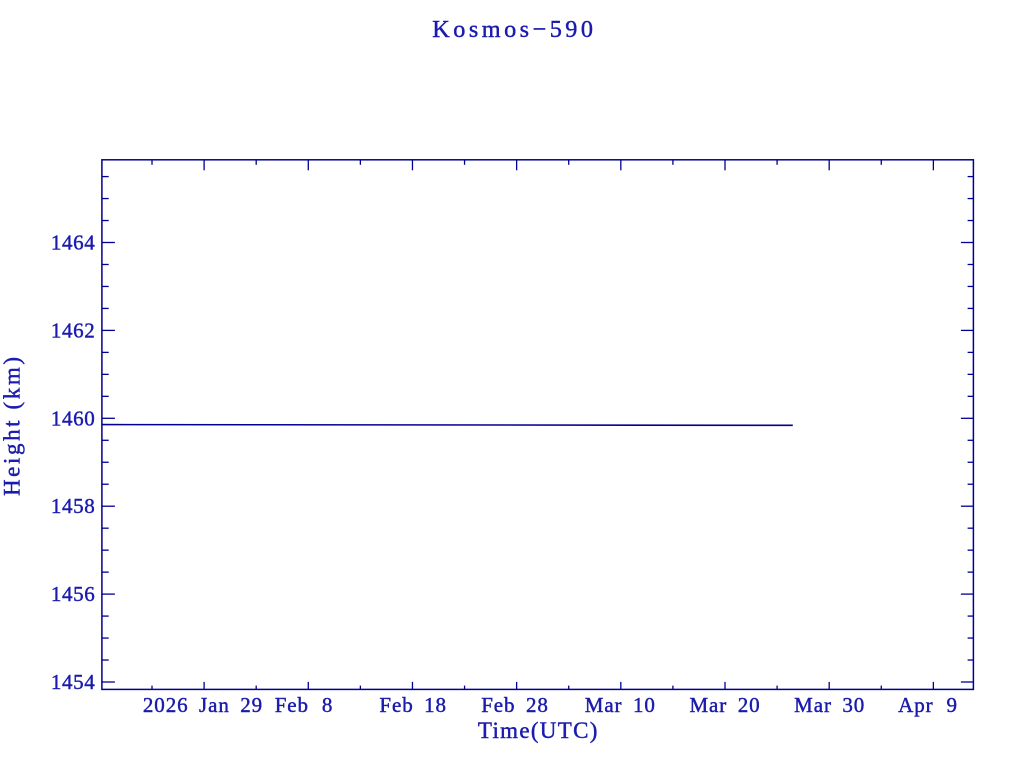 This screenshot has width=1024, height=773. What do you see at coordinates (413, 705) in the screenshot?
I see `svg-text: Feb 18` at bounding box center [413, 705].